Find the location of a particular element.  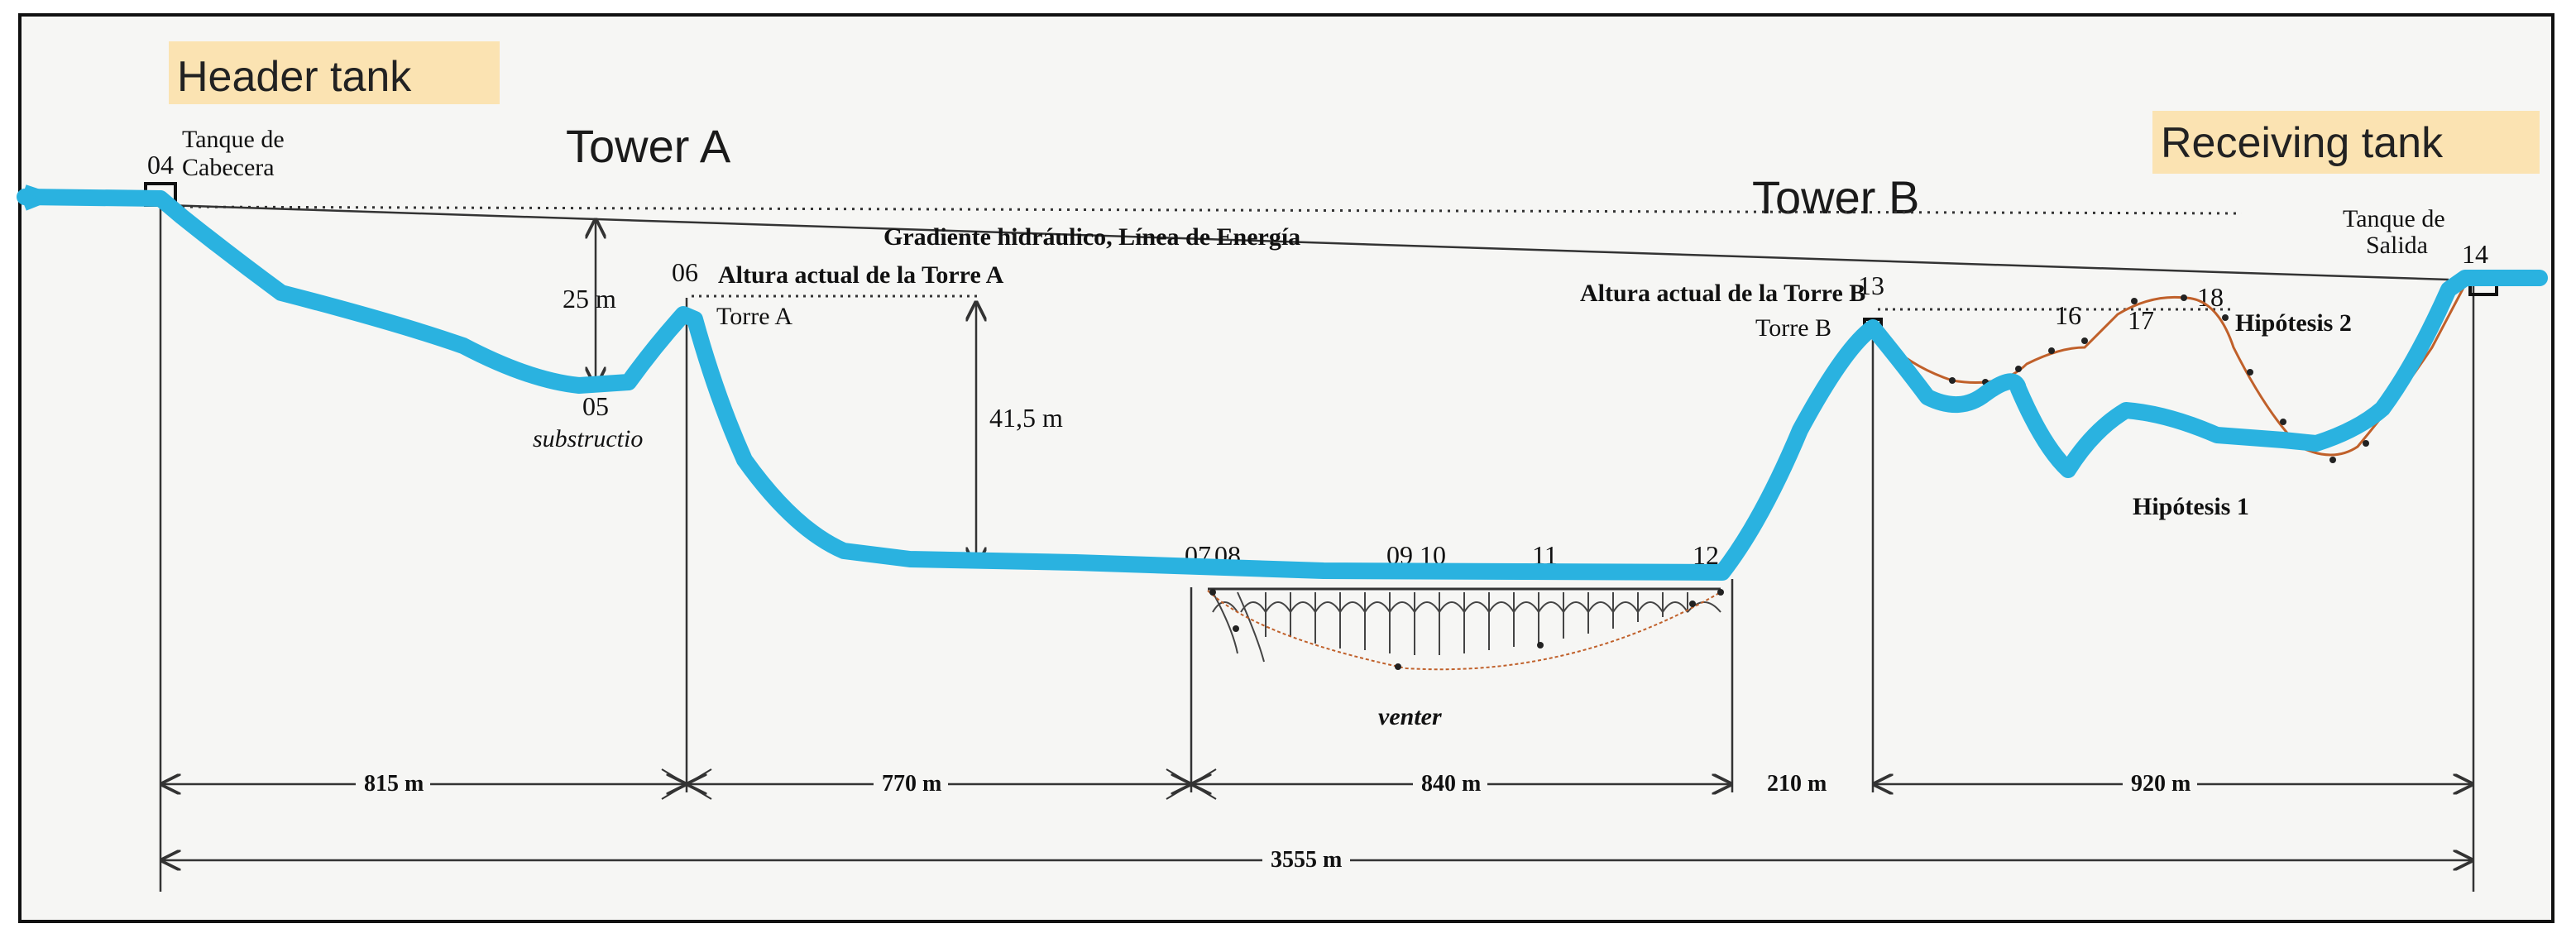

inflow-arrow-icon is located at coordinates (42, 197).